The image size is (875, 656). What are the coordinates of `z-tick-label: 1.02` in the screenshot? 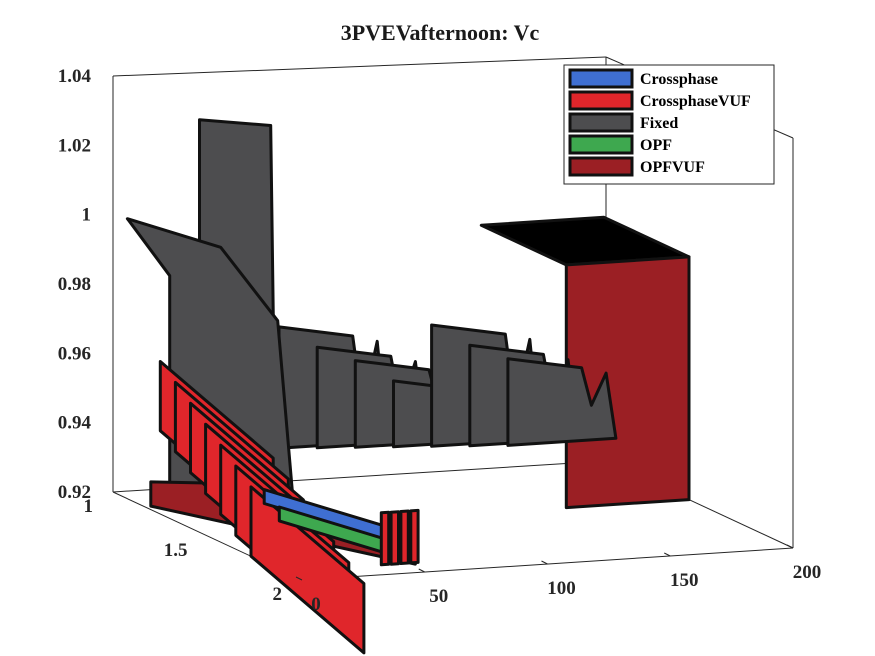 It's located at (74, 145).